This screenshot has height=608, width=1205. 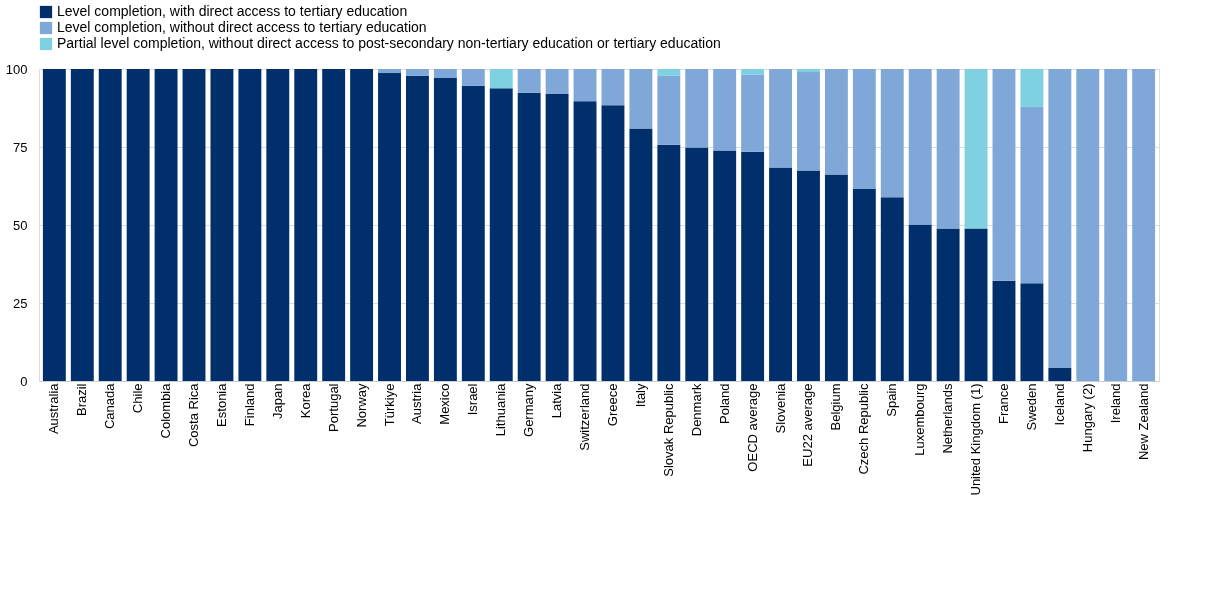 What do you see at coordinates (361, 405) in the screenshot?
I see `x-tick-label: Norway` at bounding box center [361, 405].